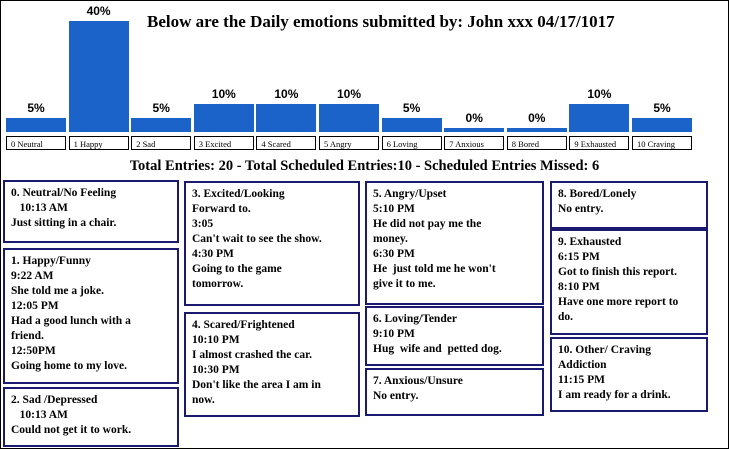  Describe the element at coordinates (161, 143) in the screenshot. I see `category-label: 2 Sad` at that location.